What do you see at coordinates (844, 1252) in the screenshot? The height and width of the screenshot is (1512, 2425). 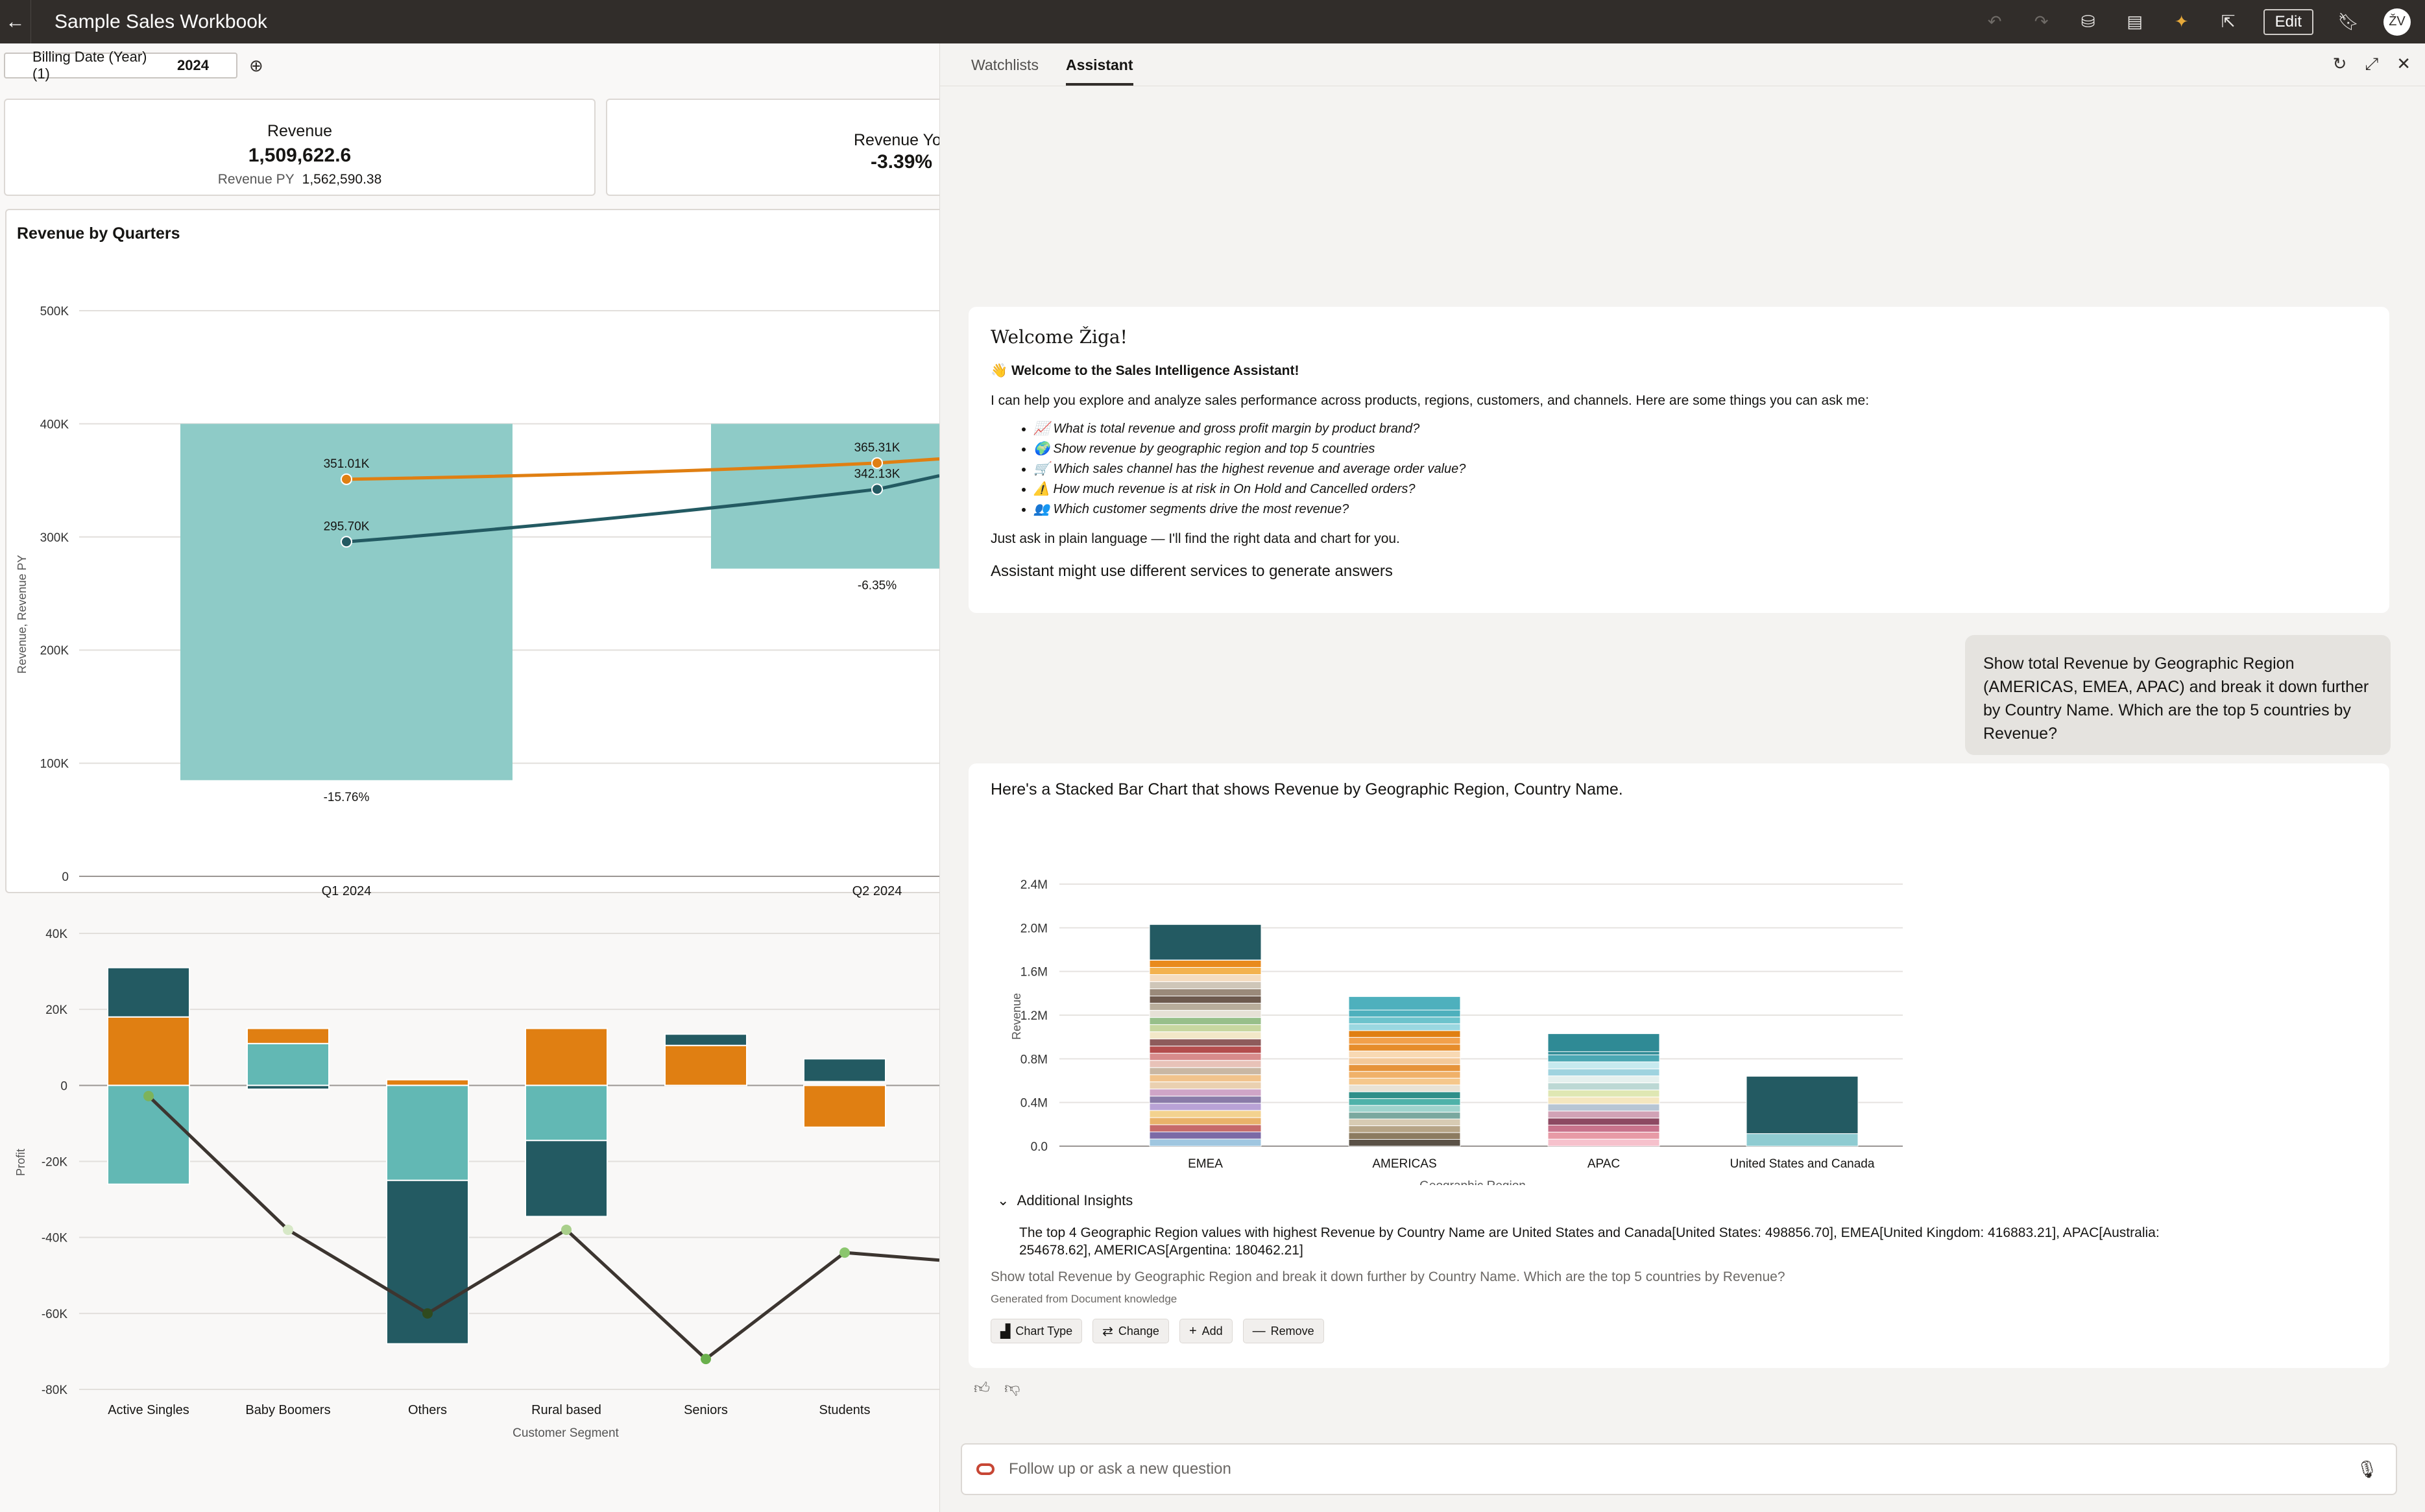 I see `line-point` at bounding box center [844, 1252].